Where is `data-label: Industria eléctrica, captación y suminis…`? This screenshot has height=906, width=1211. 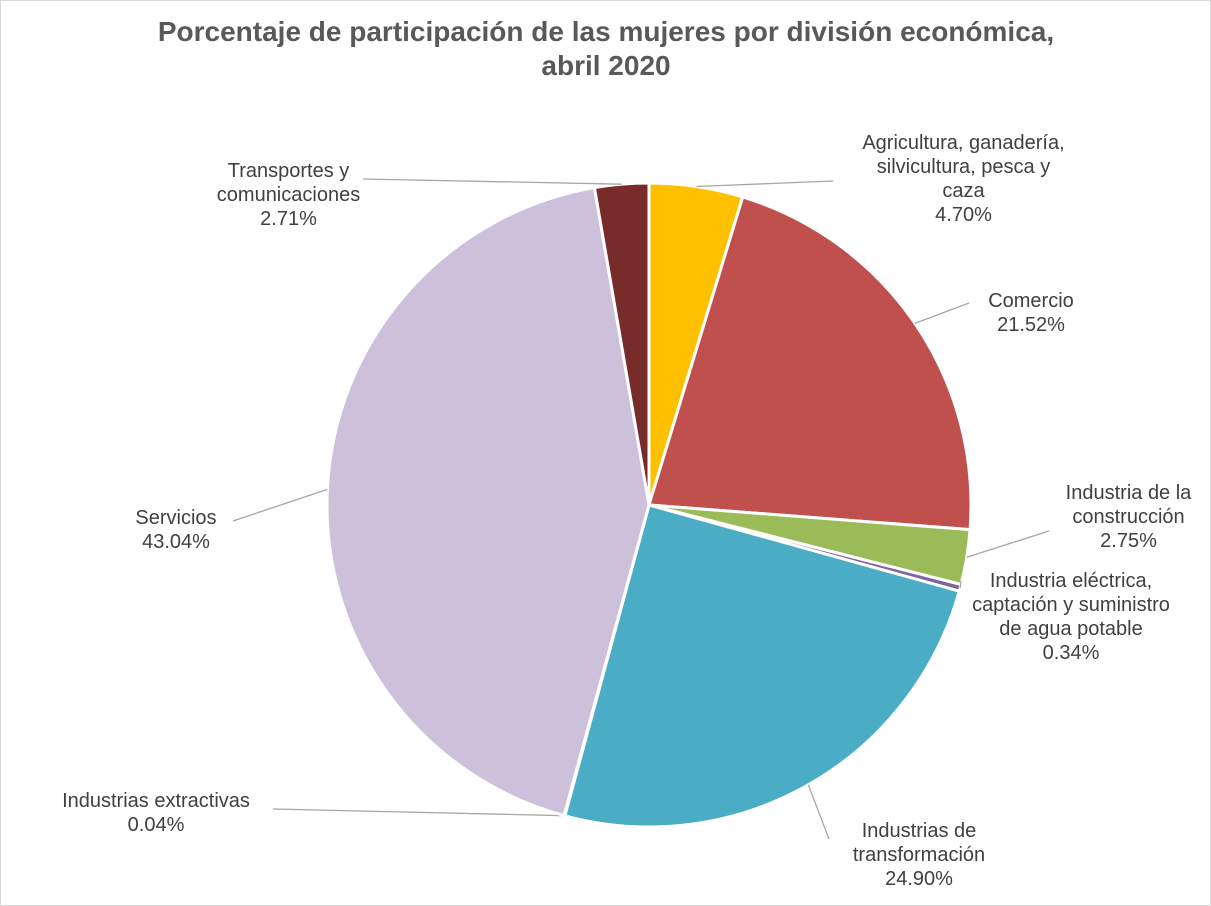 data-label: Industria eléctrica, captación y suminis… is located at coordinates (1071, 617).